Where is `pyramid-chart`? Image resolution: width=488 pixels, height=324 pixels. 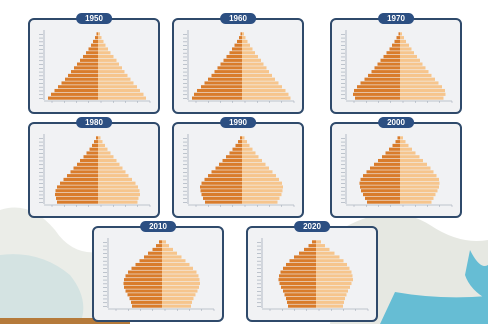
pyramid-chart is located at coordinates (313, 274).